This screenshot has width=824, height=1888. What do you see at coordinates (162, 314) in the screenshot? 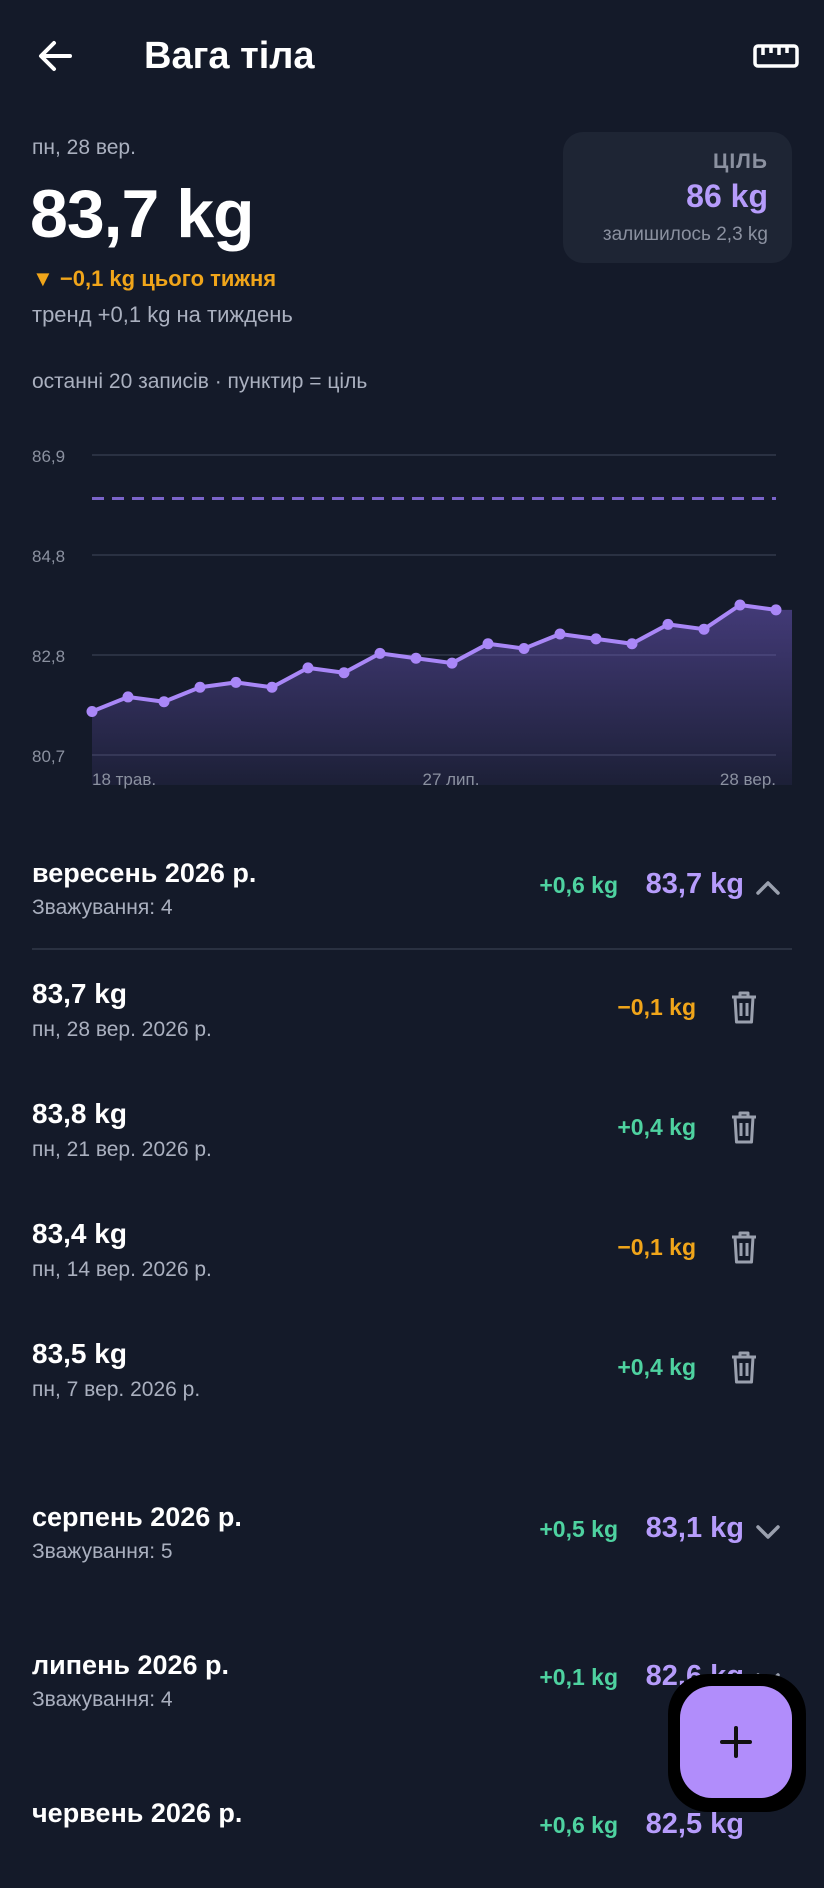
I see `weekly-trend: тренд +0,1 kg на тиждень` at bounding box center [162, 314].